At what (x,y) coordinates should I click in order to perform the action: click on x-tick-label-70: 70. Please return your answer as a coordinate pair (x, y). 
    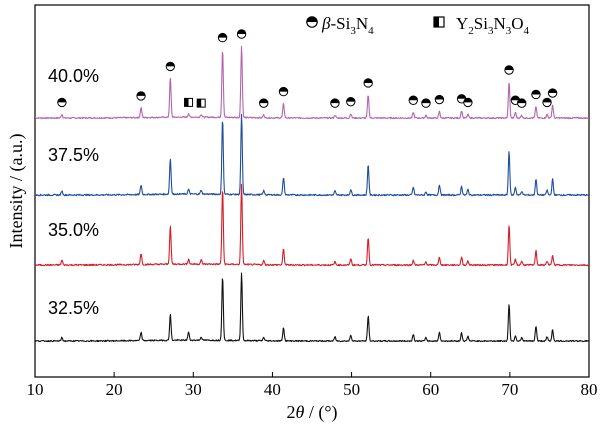
    Looking at the image, I should click on (509, 389).